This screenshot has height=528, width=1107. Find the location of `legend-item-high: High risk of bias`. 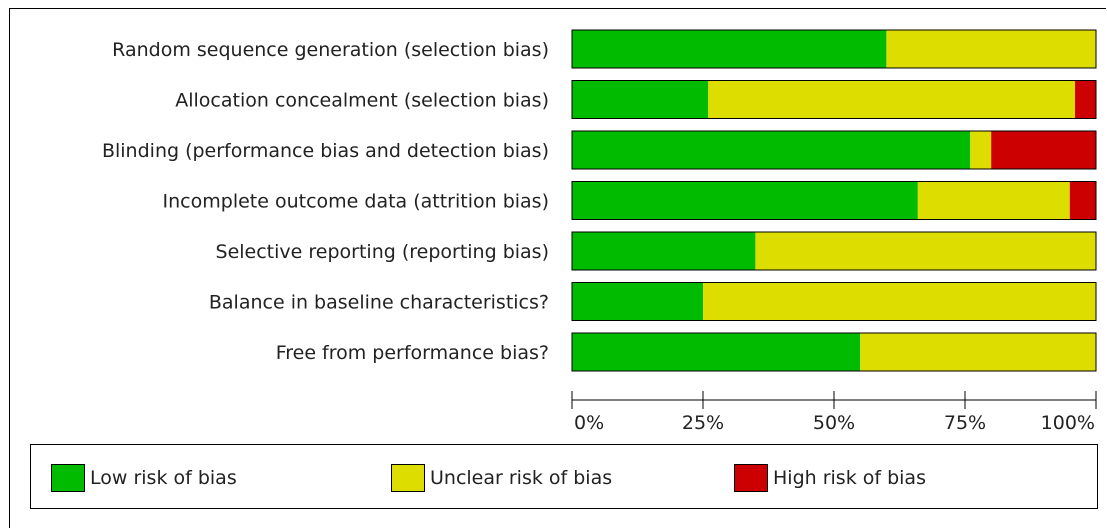

legend-item-high: High risk of bias is located at coordinates (830, 478).